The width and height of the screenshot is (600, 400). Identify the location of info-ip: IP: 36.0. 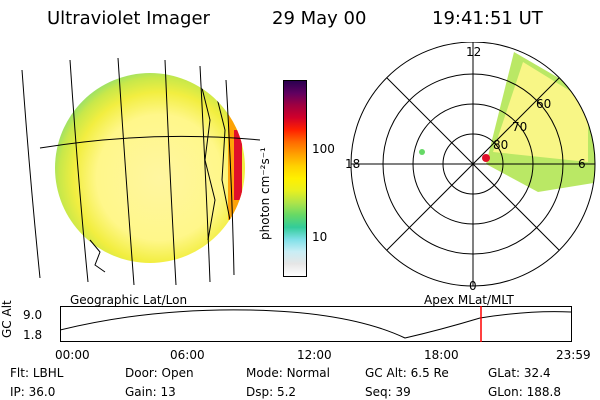
(33, 392).